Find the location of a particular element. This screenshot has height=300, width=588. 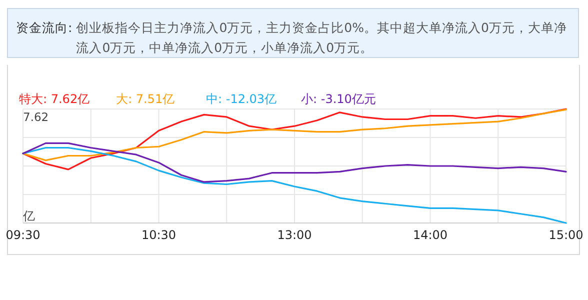

x-tick-label: 14:00 is located at coordinates (430, 235).